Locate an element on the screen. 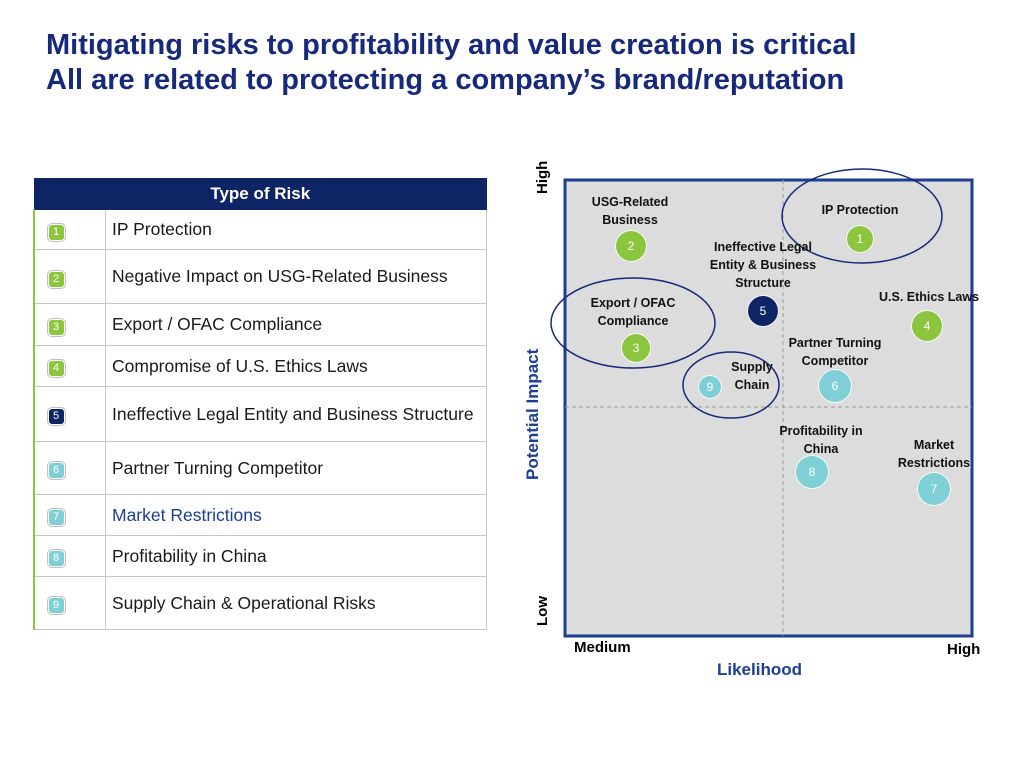 This screenshot has height=768, width=1024. risk-table-header: Type of Risk is located at coordinates (260, 194).